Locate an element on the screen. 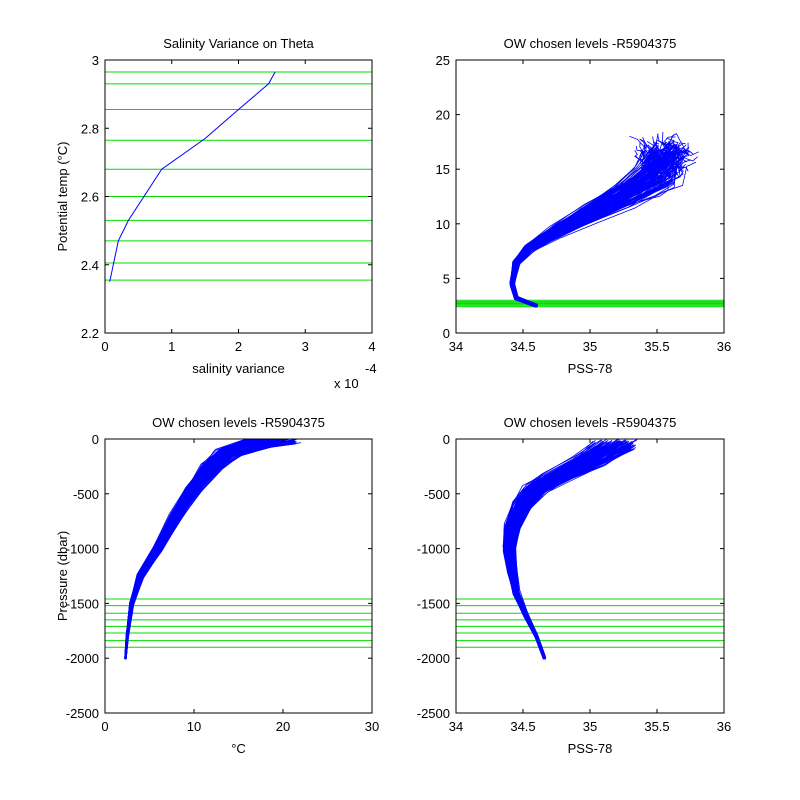  x-tick-label: 3 is located at coordinates (305, 346).